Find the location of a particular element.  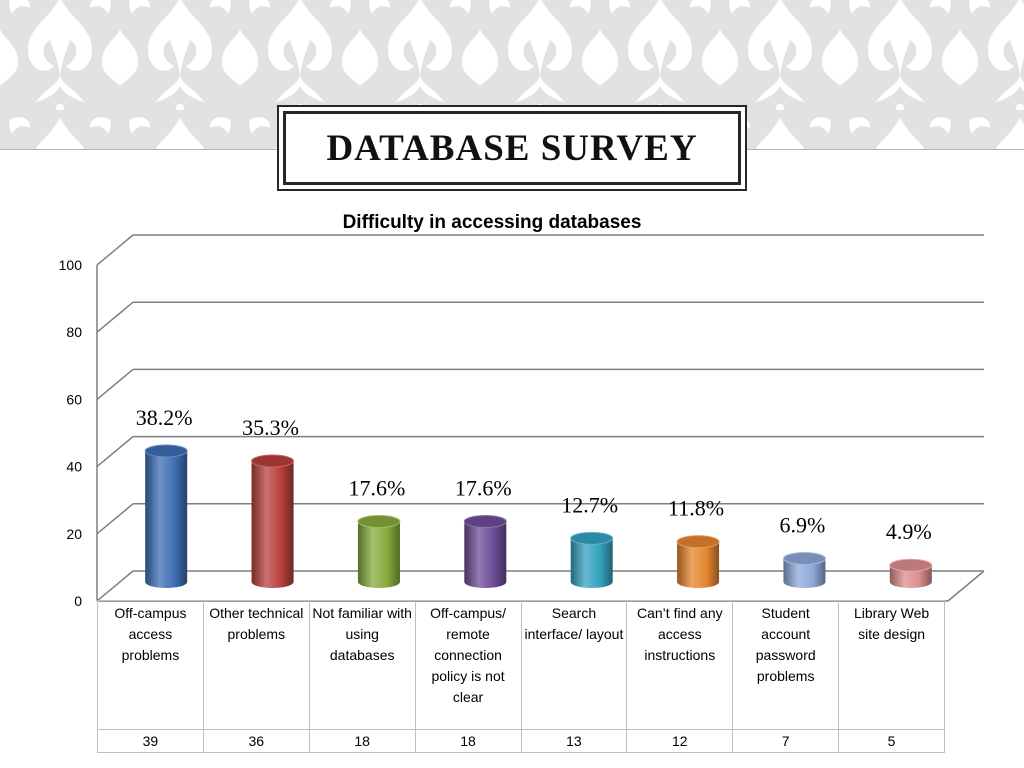

table-value-cell: 36 is located at coordinates (256, 741).